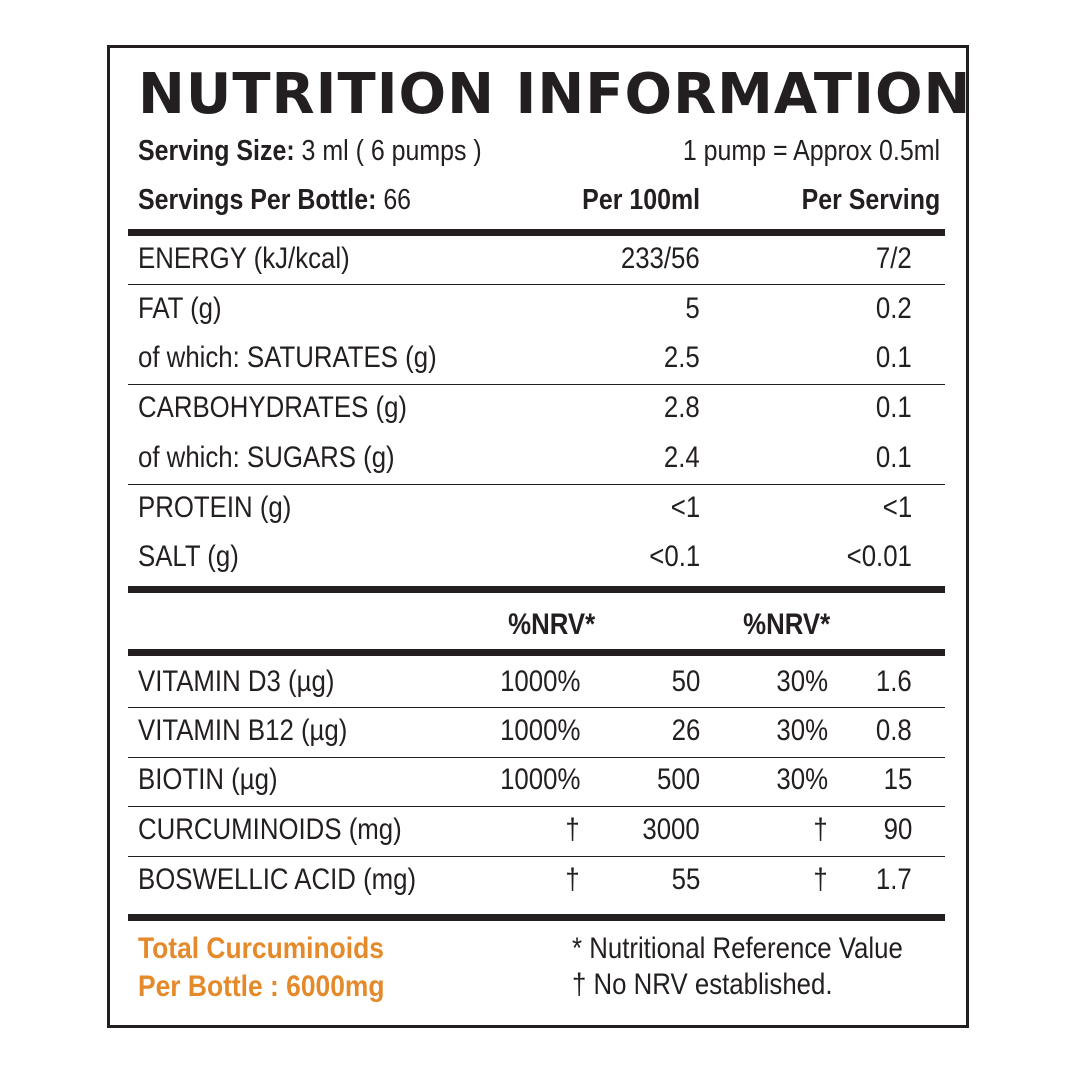 This screenshot has width=1080, height=1080. I want to click on col-header-nrv-per-100ml: %NRV*, so click(551, 624).